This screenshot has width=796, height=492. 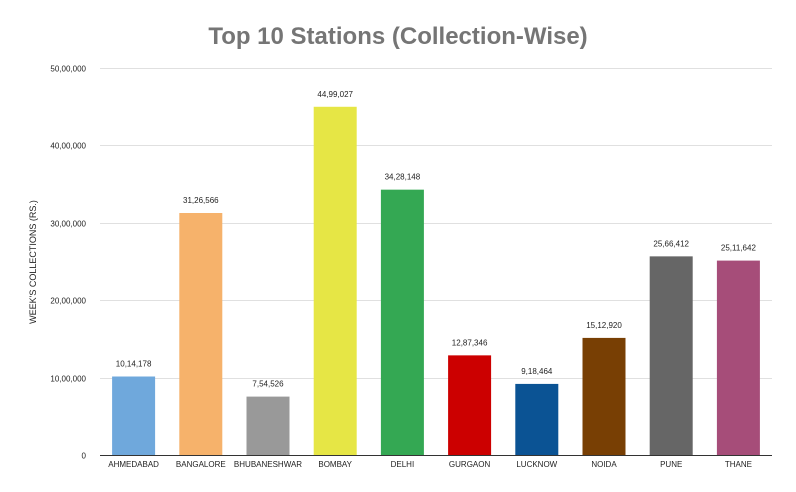 What do you see at coordinates (68, 224) in the screenshot?
I see `y-tick-label: 30,00,000` at bounding box center [68, 224].